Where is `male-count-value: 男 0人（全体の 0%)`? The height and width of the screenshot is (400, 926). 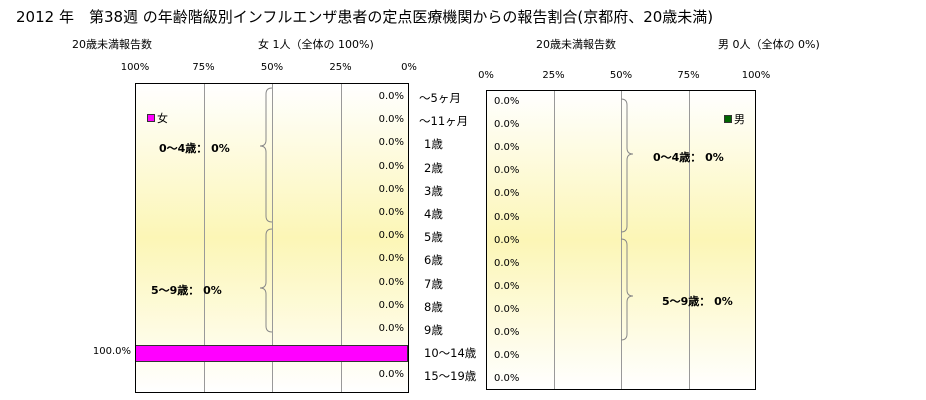 male-count-value: 男 0人（全体の 0%) is located at coordinates (769, 44).